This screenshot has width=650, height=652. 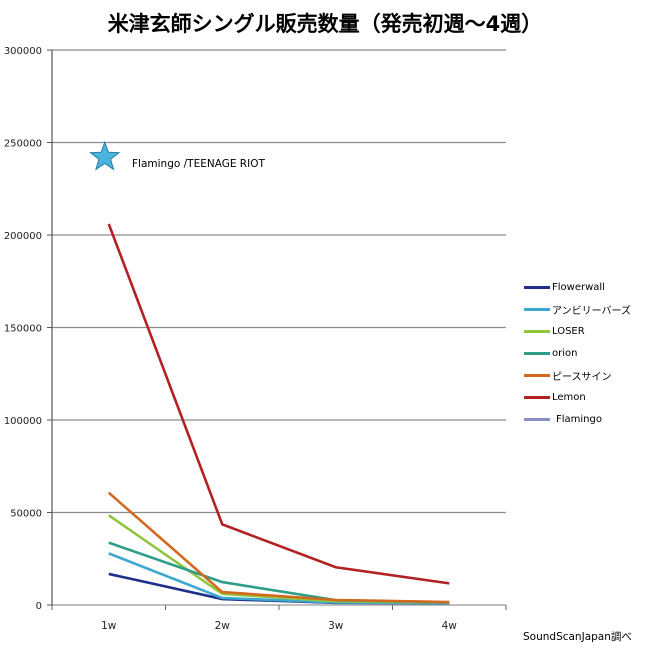 I want to click on legend-label: Flowerwall, so click(x=578, y=287).